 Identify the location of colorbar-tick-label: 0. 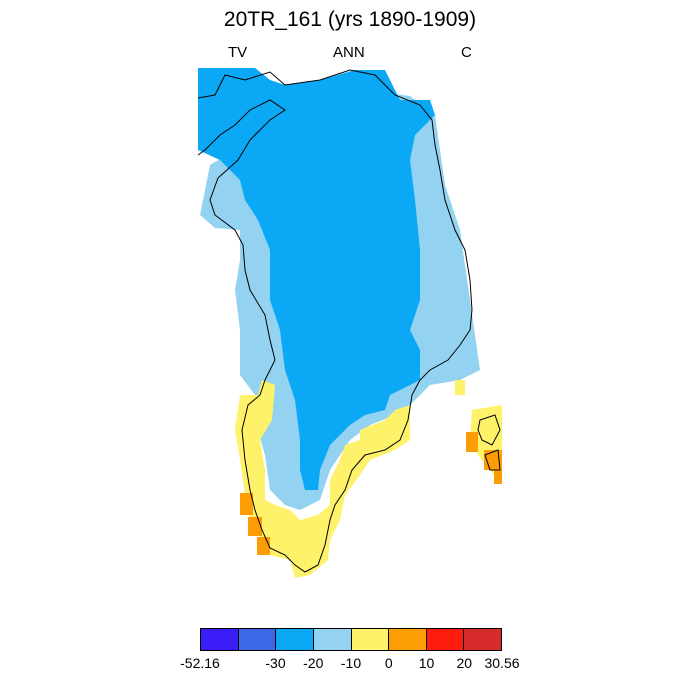
(388, 663).